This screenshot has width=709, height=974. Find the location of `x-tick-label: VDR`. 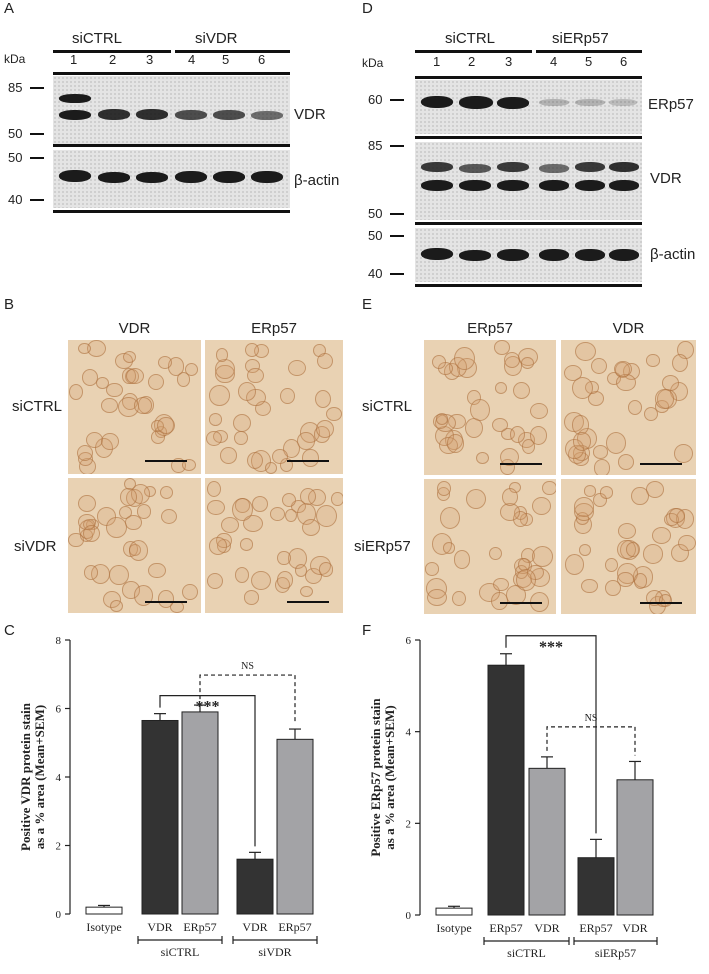

x-tick-label: VDR is located at coordinates (159, 927).